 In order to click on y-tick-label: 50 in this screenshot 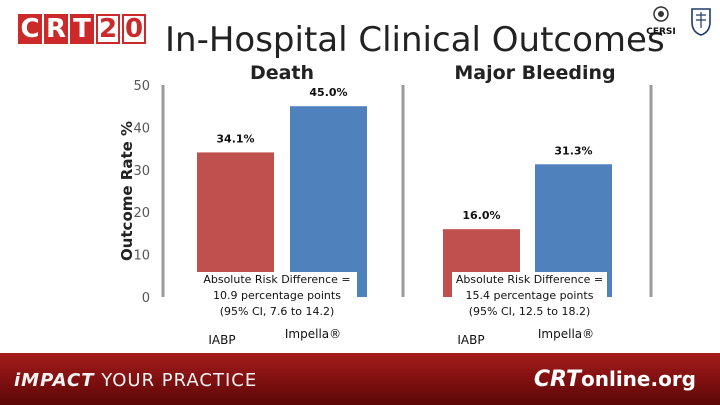, I will do `click(141, 86)`.